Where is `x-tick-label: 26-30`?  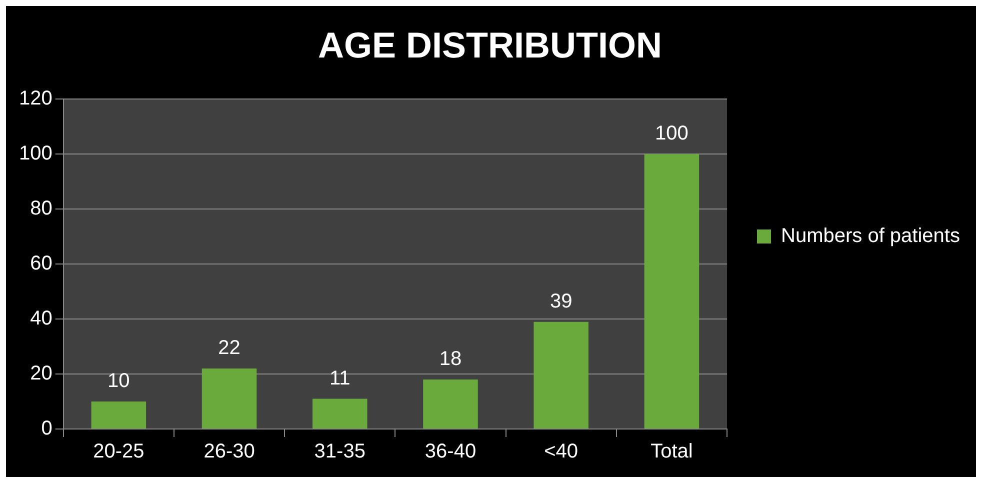 x-tick-label: 26-30 is located at coordinates (229, 451).